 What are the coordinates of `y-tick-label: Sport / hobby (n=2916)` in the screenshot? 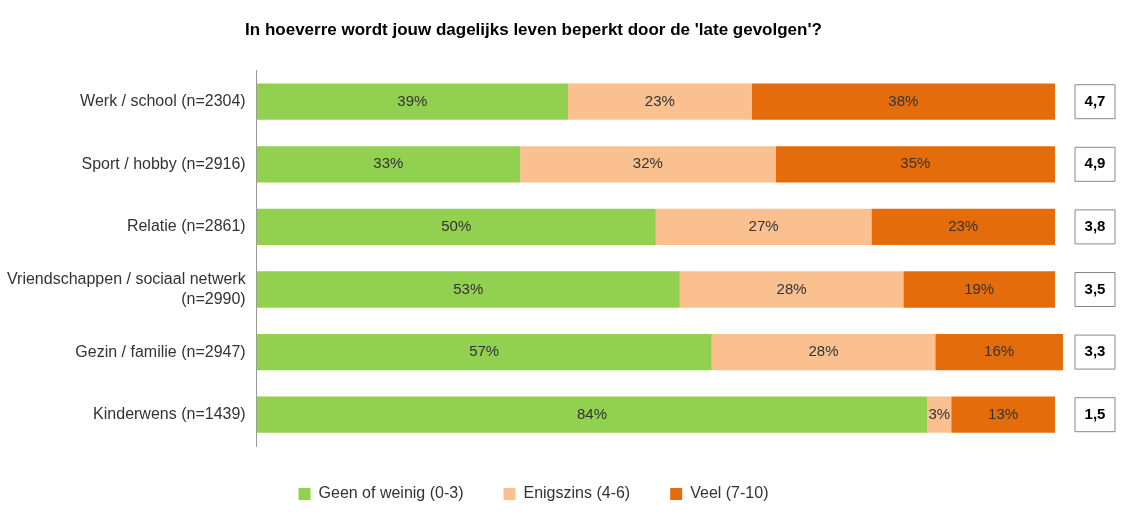 It's located at (163, 163).